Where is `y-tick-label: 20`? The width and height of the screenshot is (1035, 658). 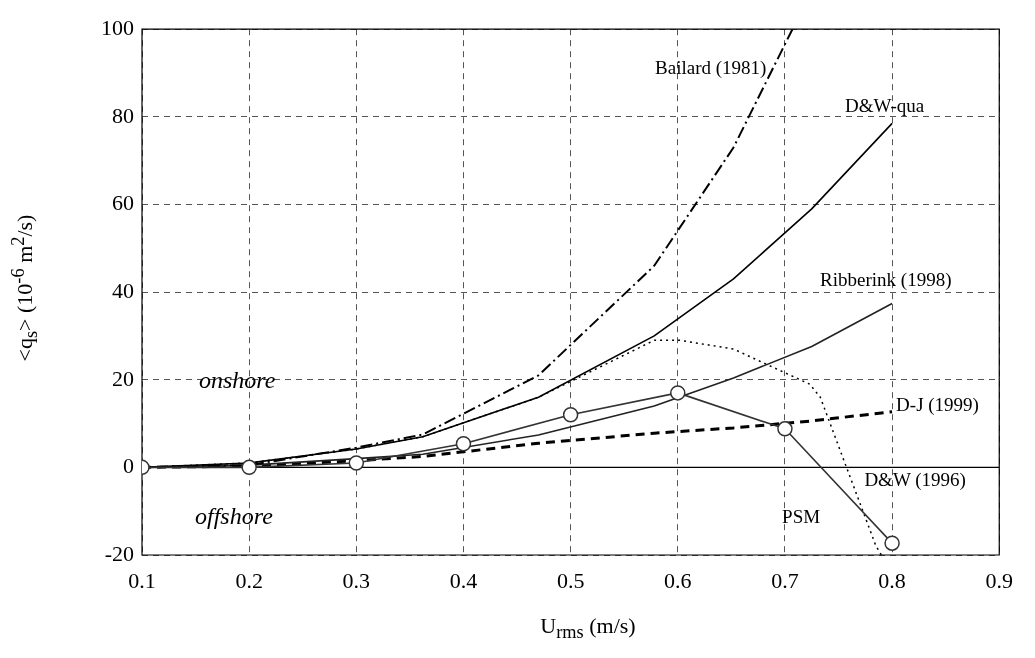 y-tick-label: 20 is located at coordinates (123, 378).